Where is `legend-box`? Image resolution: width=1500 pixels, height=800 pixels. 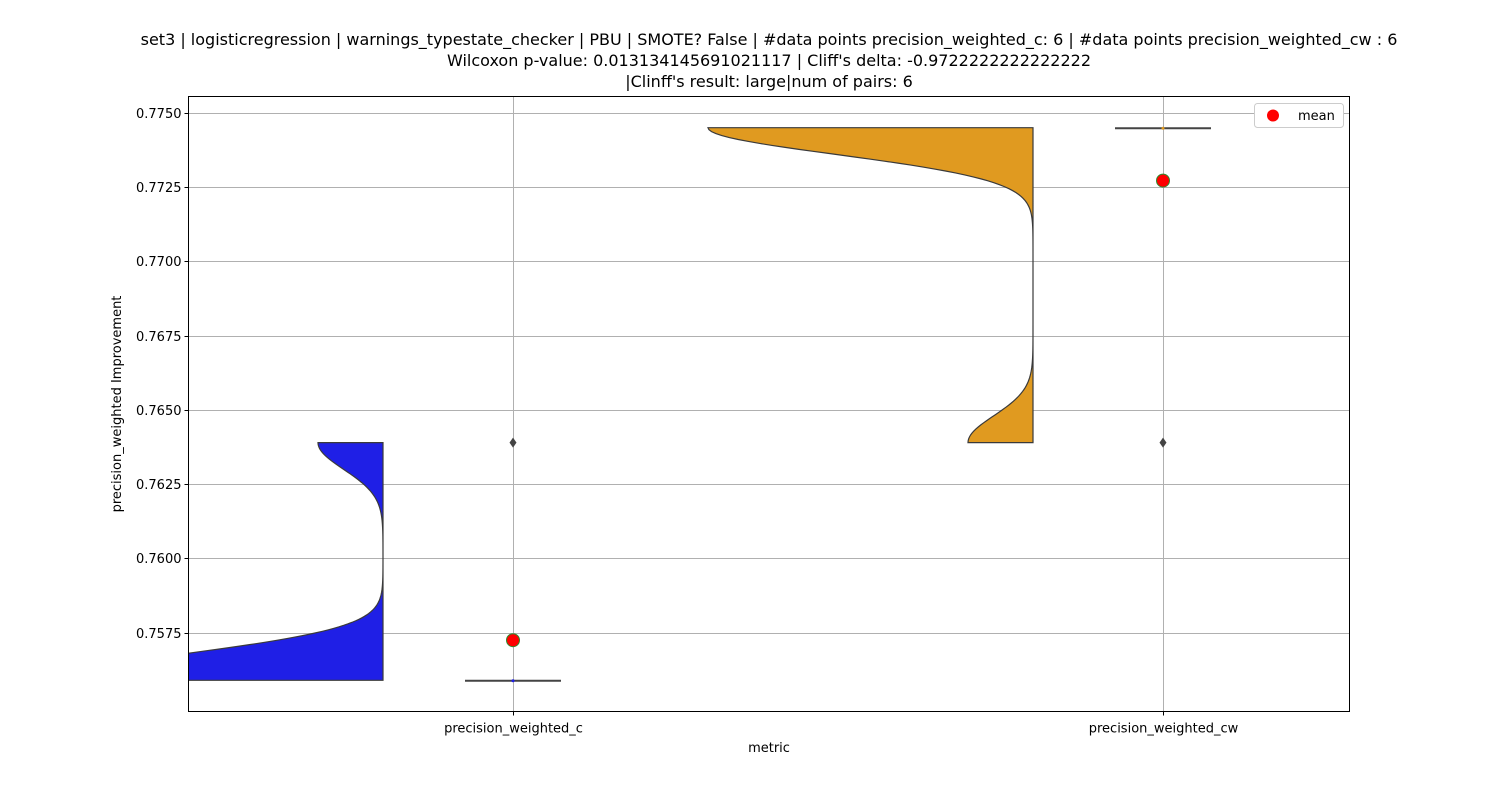 legend-box is located at coordinates (1299, 115).